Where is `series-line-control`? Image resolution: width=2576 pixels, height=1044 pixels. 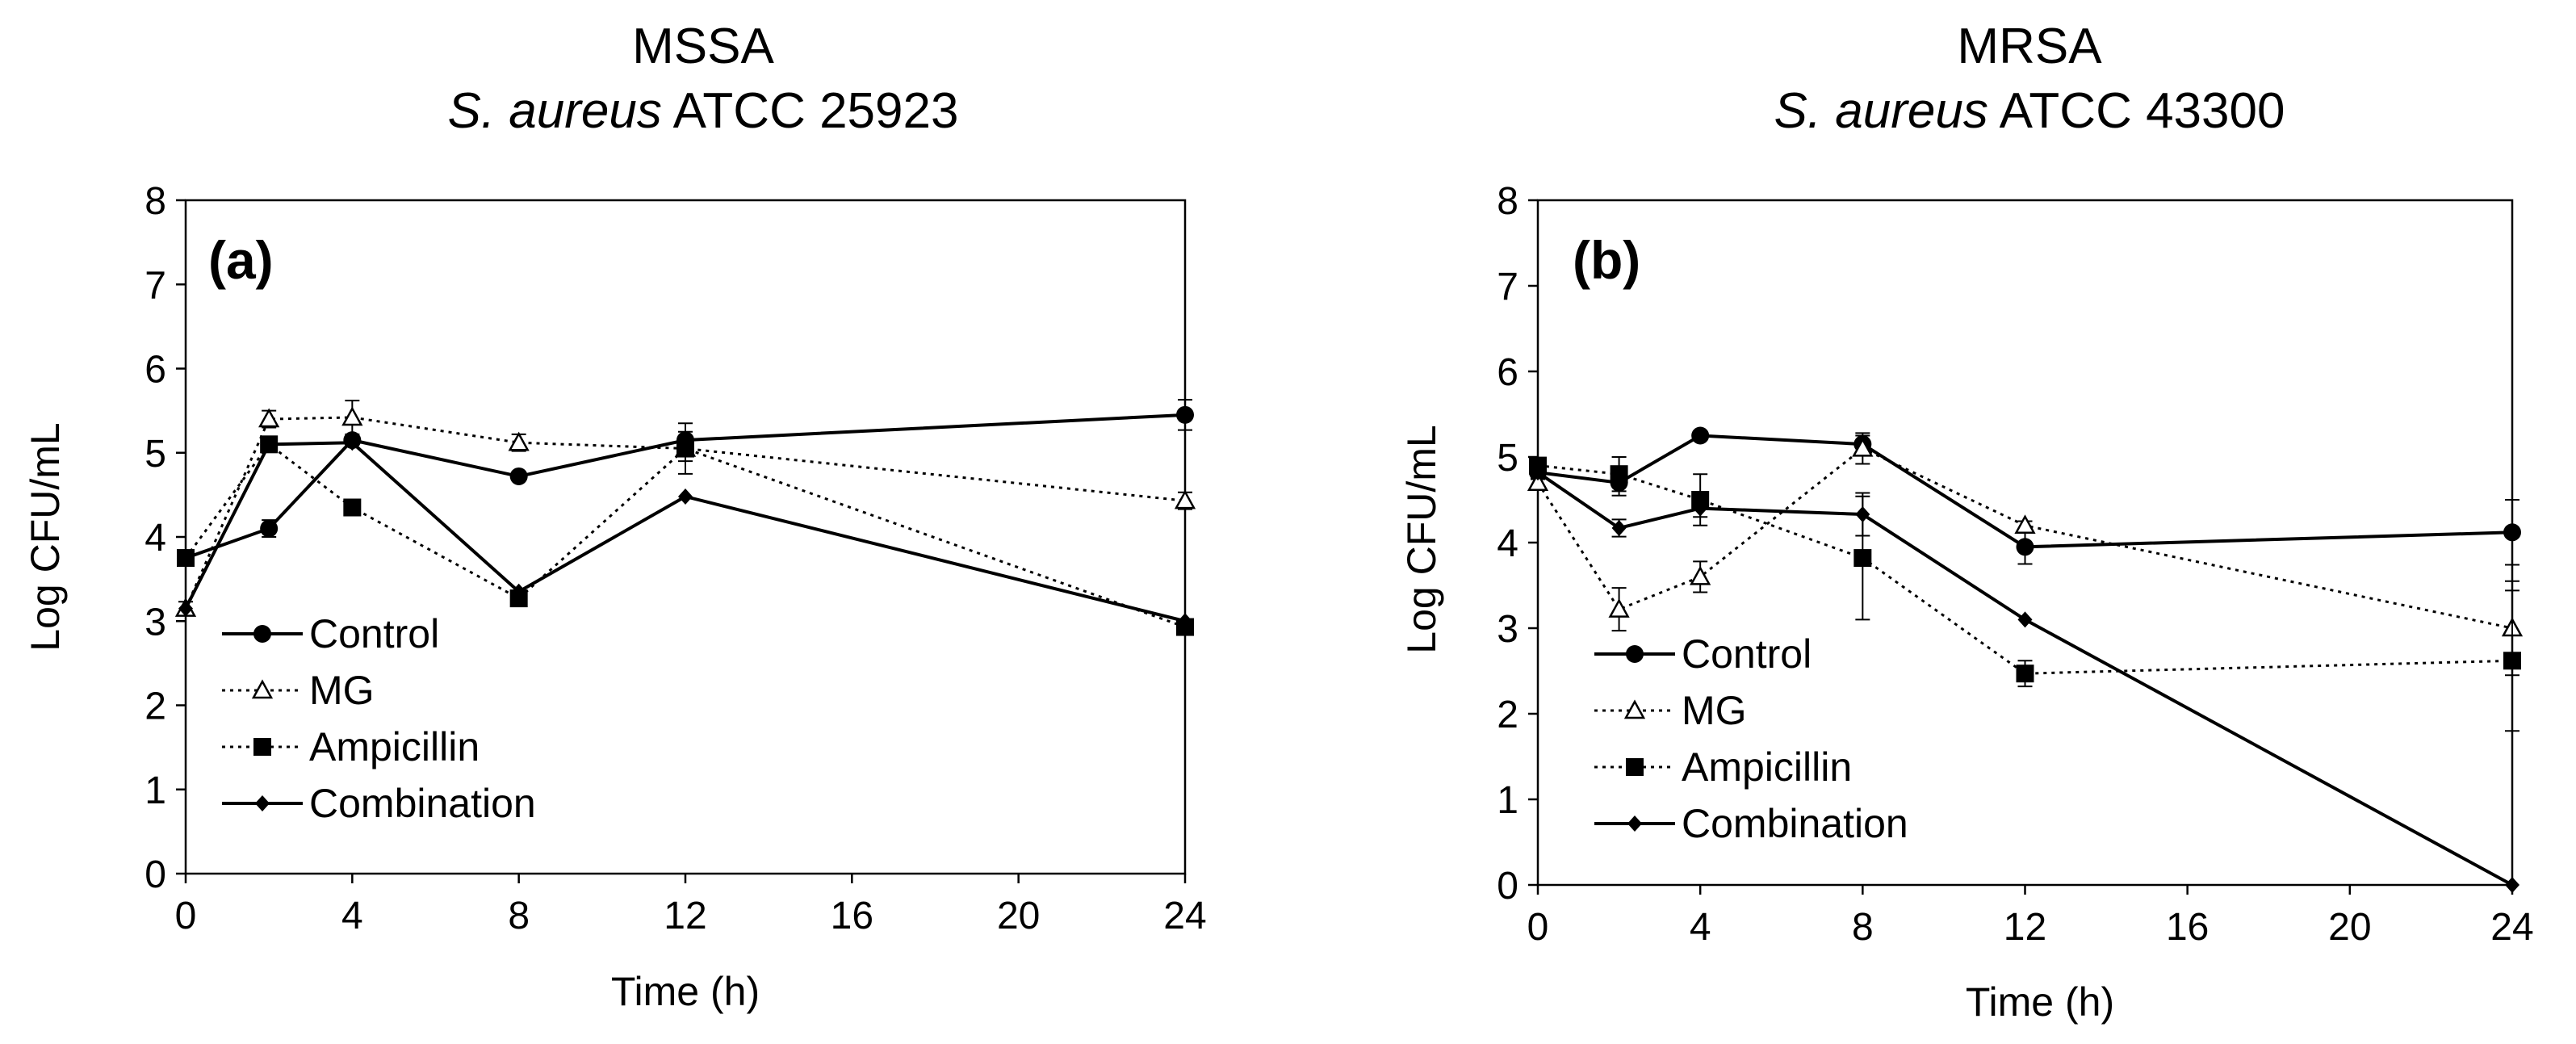
series-line-control is located at coordinates (685, 486).